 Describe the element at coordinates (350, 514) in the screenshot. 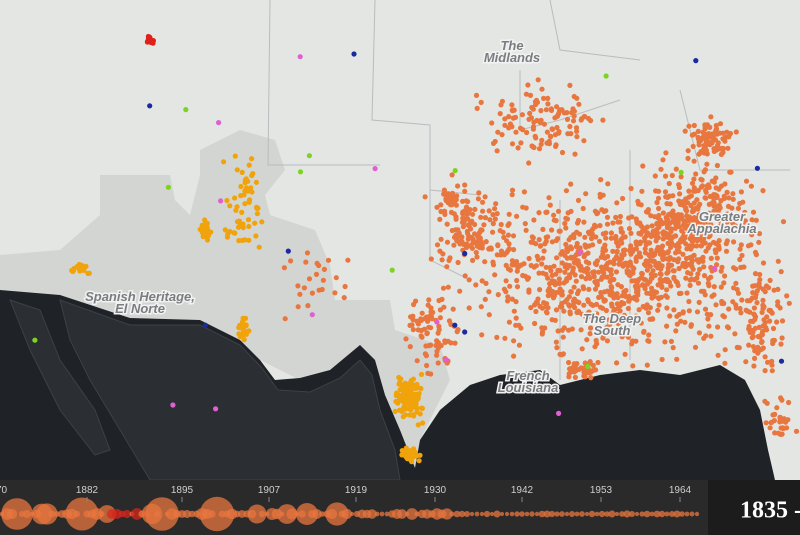

I see `timeline-bubbles` at that location.